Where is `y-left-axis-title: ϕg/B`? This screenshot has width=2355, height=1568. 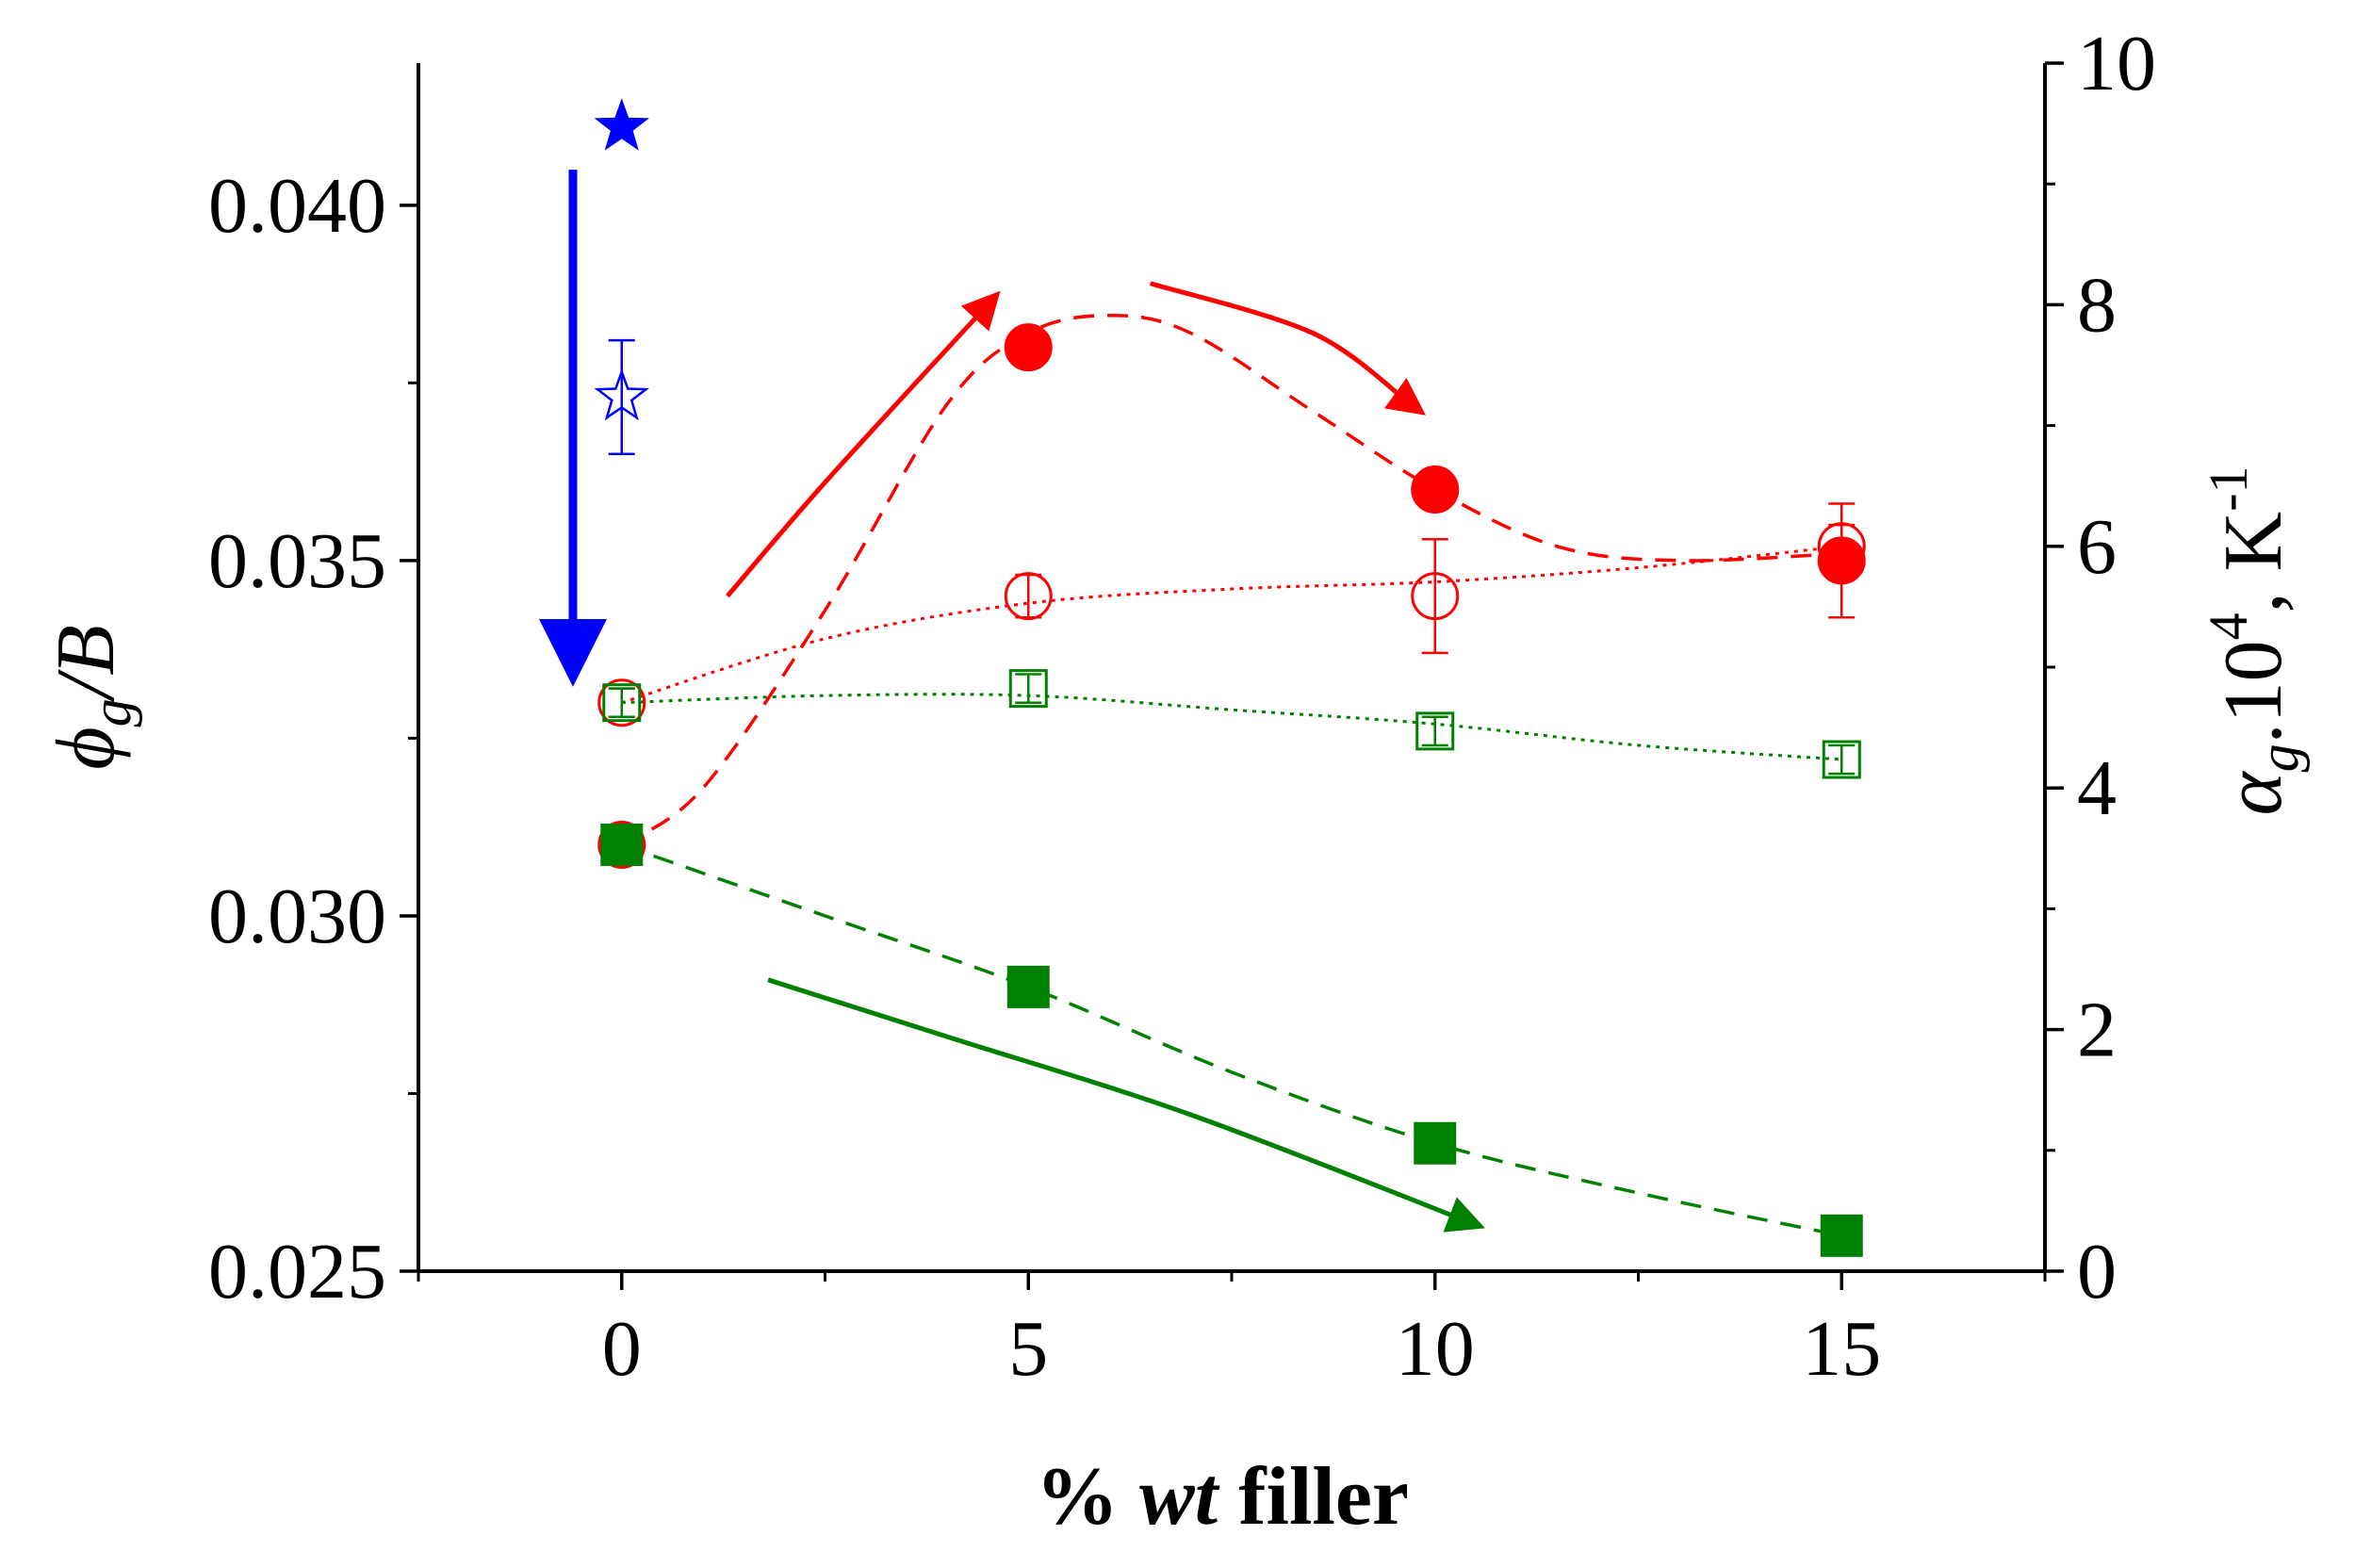 y-left-axis-title: ϕg/B is located at coordinates (91, 697).